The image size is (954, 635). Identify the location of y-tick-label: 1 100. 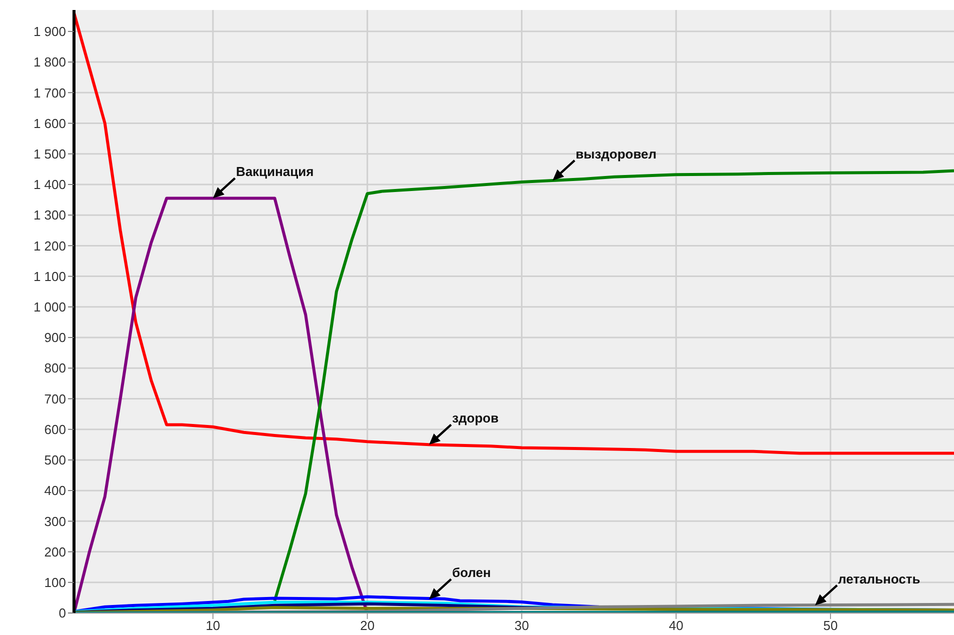
(49, 276).